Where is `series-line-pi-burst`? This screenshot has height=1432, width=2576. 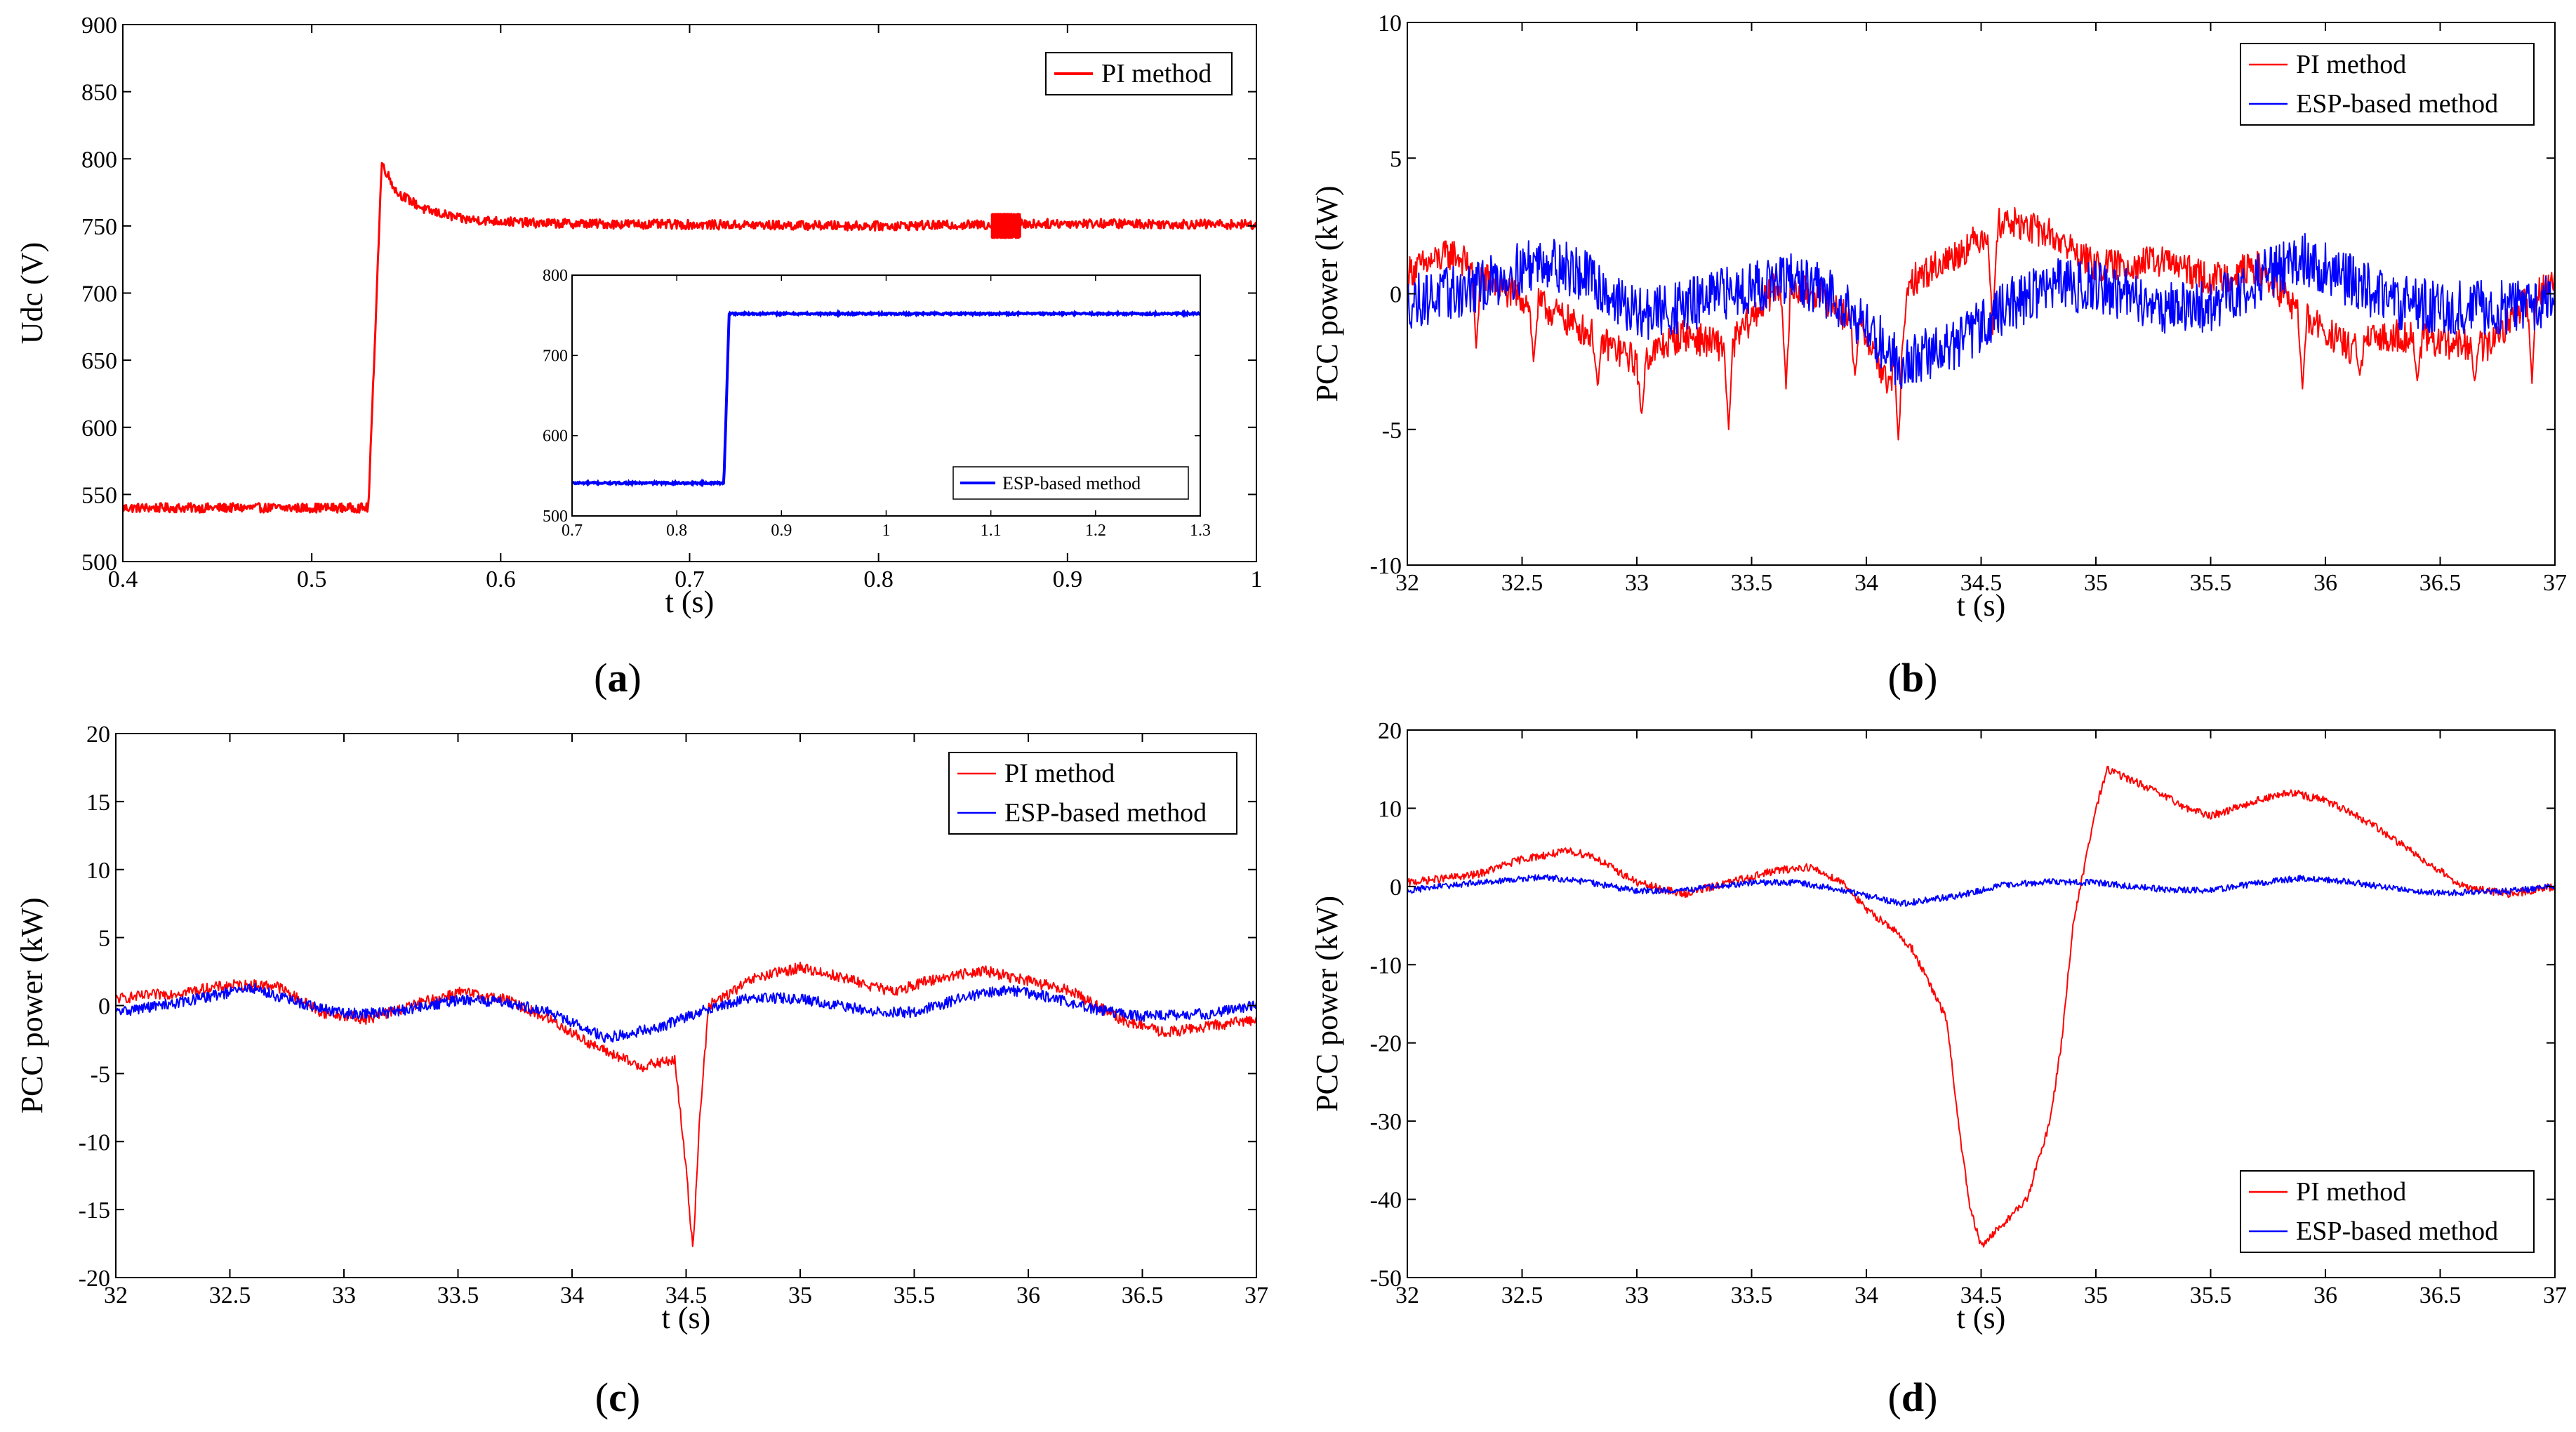
series-line-pi-burst is located at coordinates (1006, 226).